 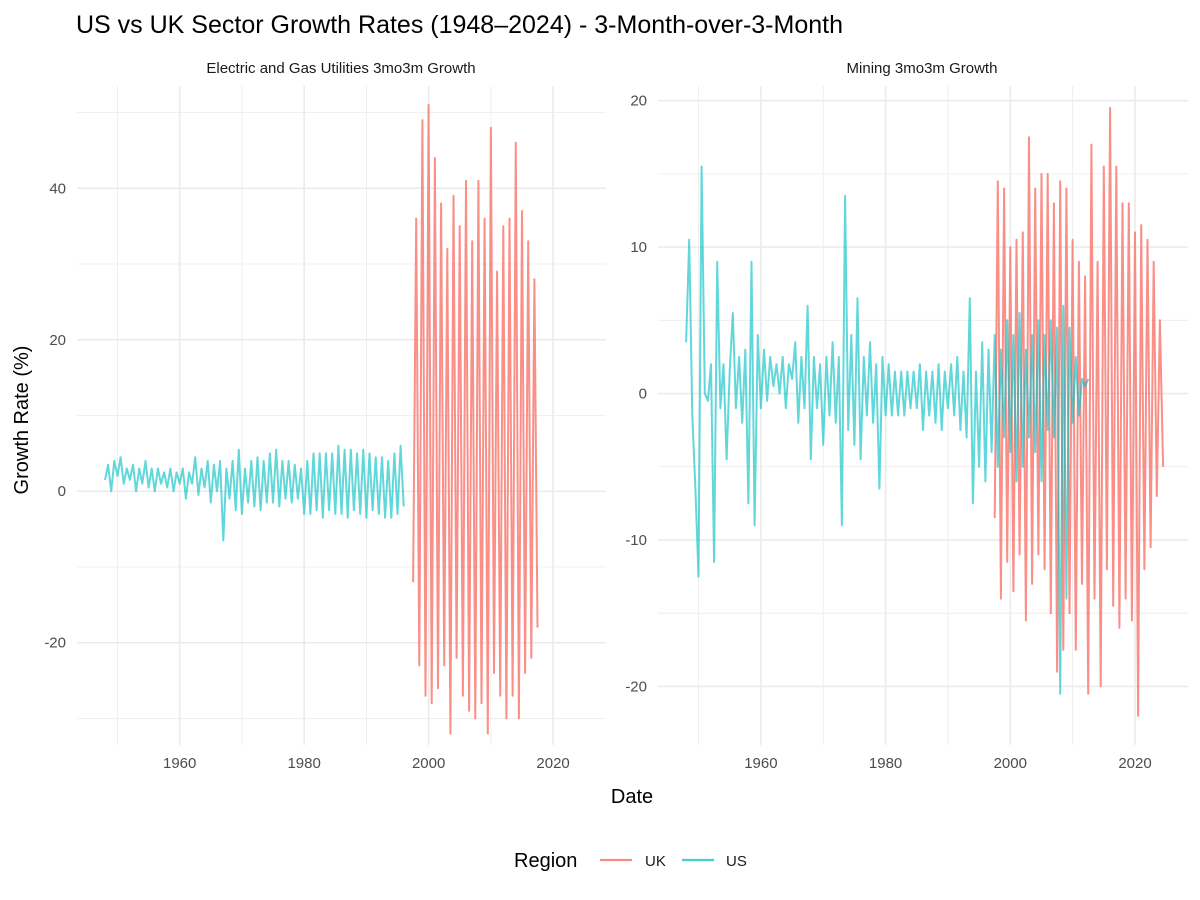 I want to click on legend-title: Region, so click(x=545, y=861).